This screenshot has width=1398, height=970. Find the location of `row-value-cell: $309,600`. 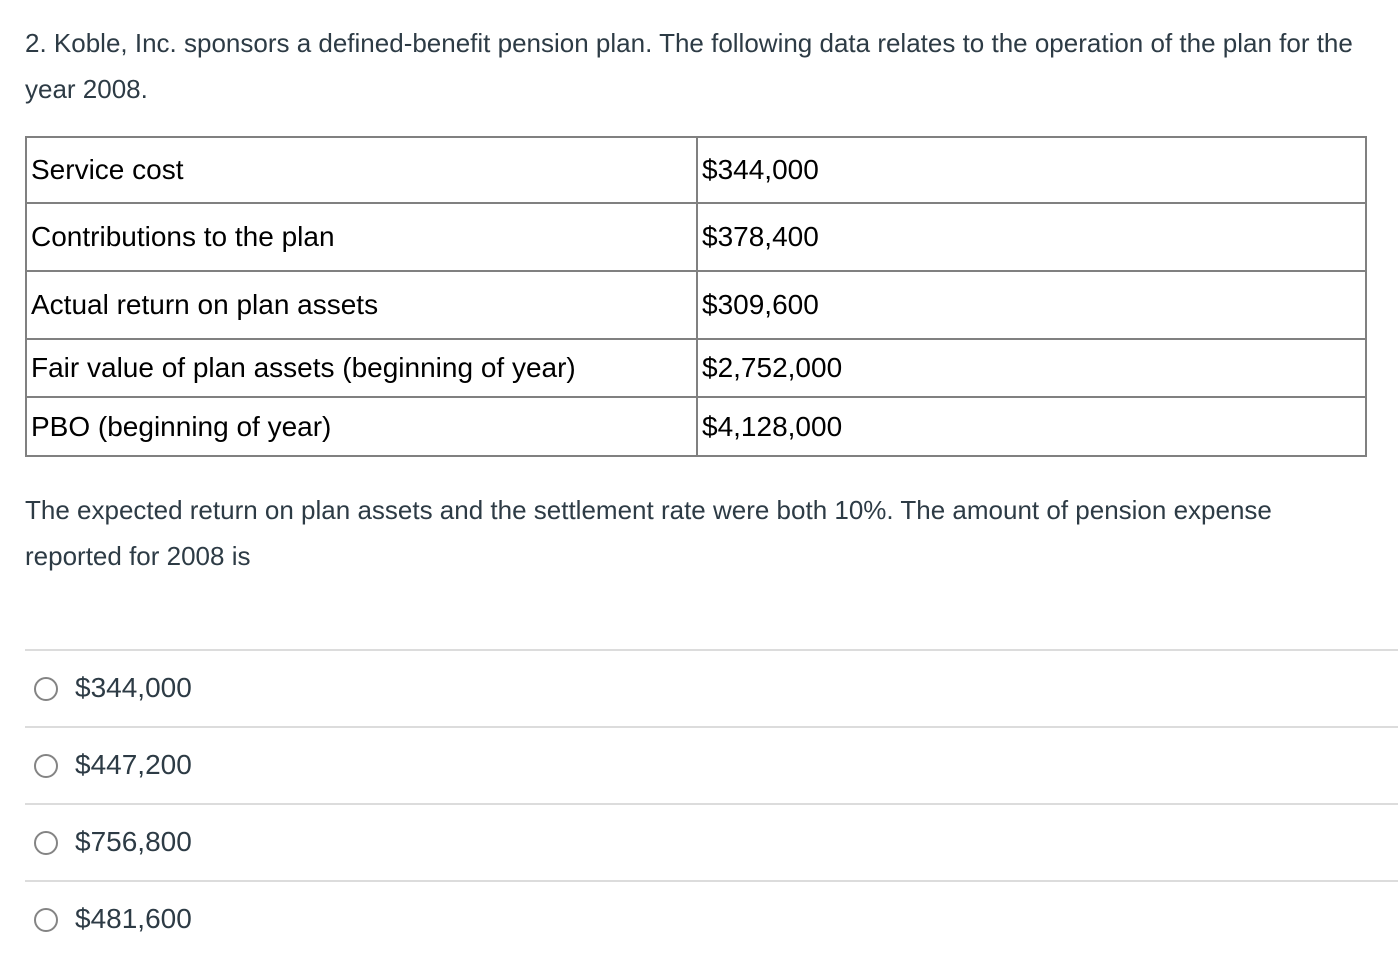

row-value-cell: $309,600 is located at coordinates (1031, 305).